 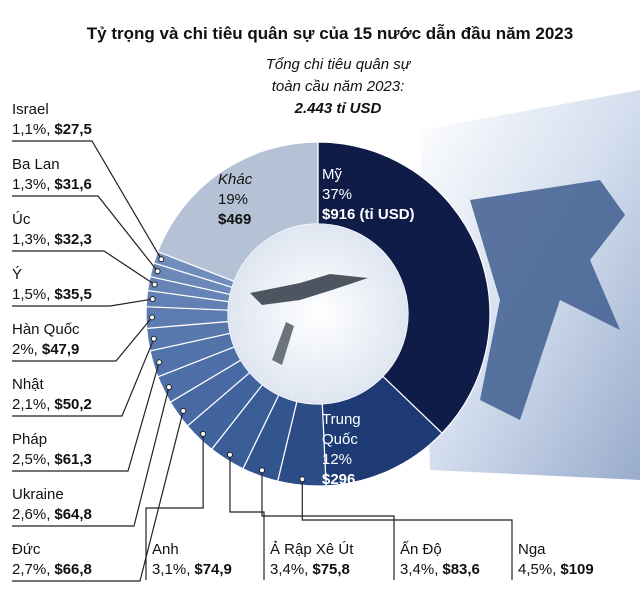 I want to click on category-name: Khác, so click(x=235, y=179).